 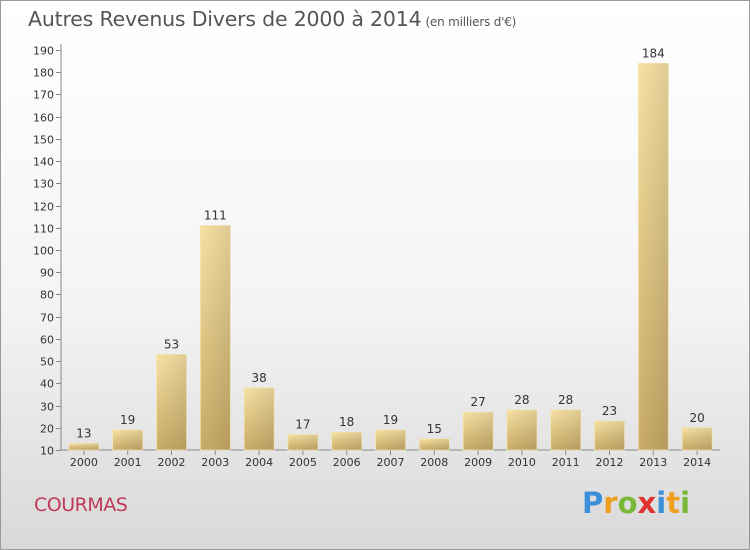 I want to click on logo-letter: t, so click(x=673, y=503).